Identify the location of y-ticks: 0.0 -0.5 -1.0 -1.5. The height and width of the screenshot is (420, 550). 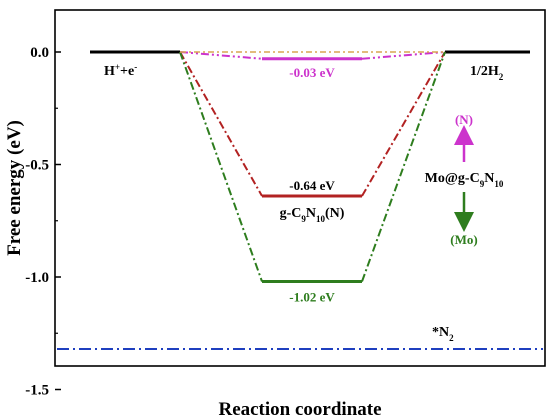
(43, 222).